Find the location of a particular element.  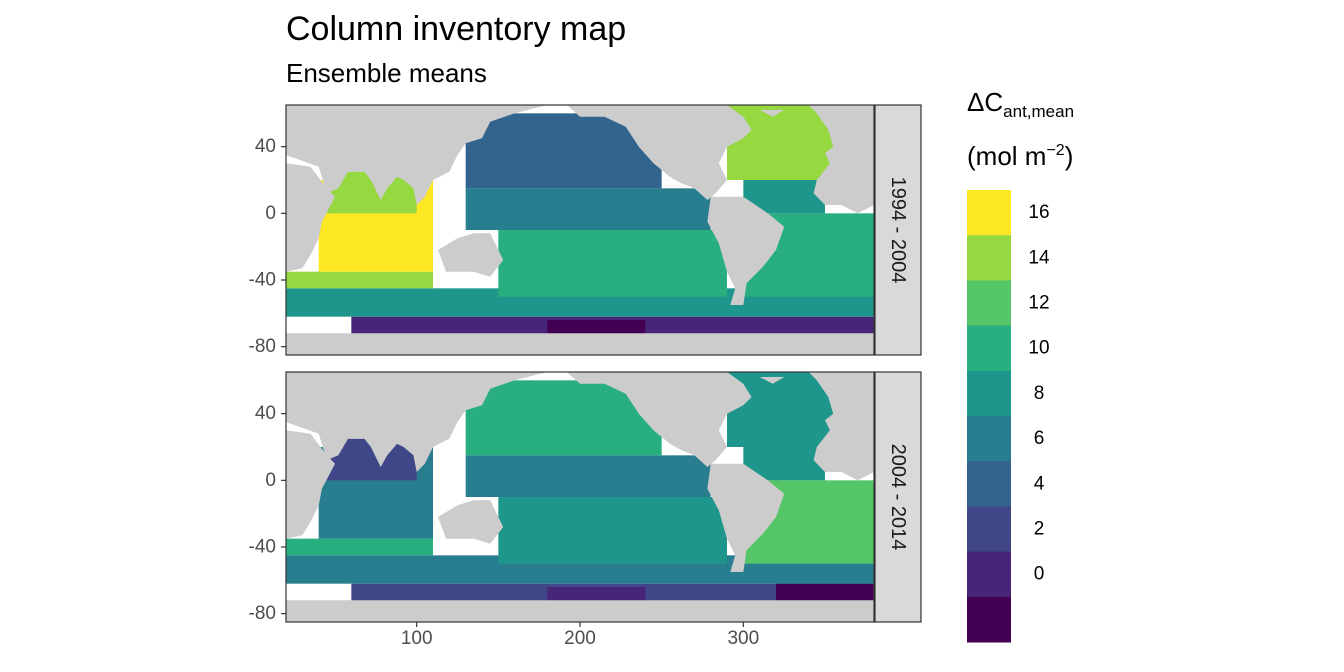

x-tick-label: 200 is located at coordinates (580, 638).